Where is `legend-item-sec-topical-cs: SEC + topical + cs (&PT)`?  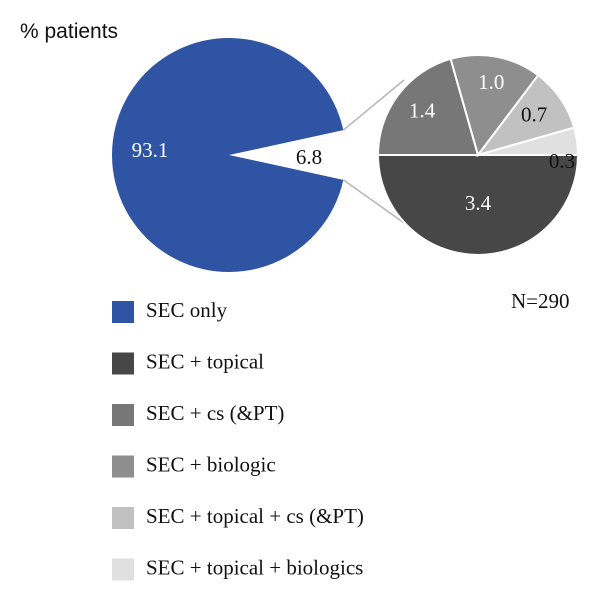 legend-item-sec-topical-cs: SEC + topical + cs (&PT) is located at coordinates (238, 516).